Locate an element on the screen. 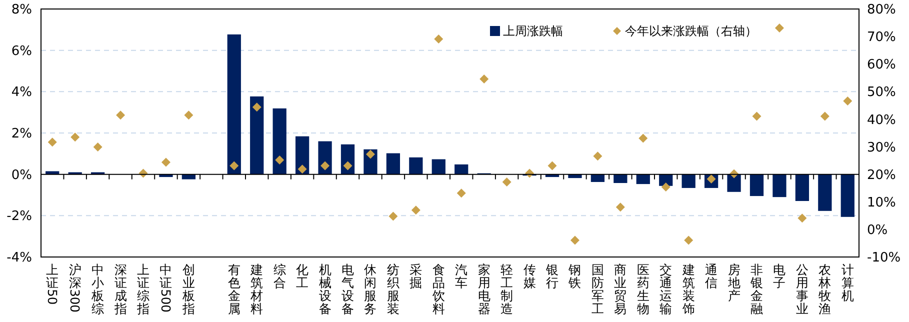 The height and width of the screenshot is (322, 909). x-tick-label: 农林牧渔 is located at coordinates (825, 289).